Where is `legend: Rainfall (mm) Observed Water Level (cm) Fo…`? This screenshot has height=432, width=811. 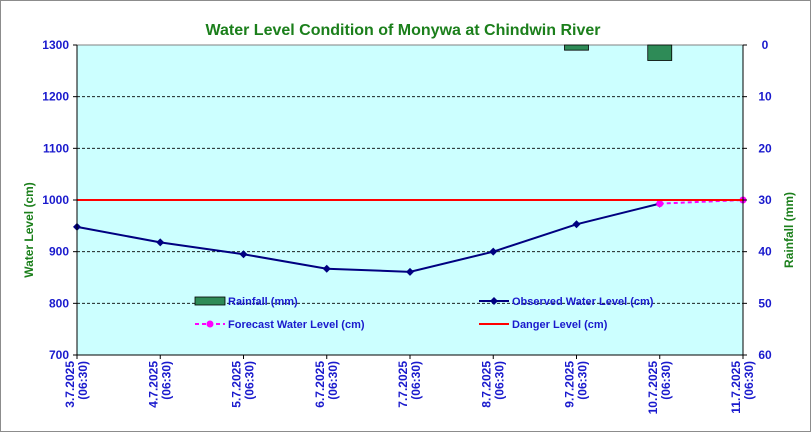 legend: Rainfall (mm) Observed Water Level (cm) Fo… is located at coordinates (424, 313).